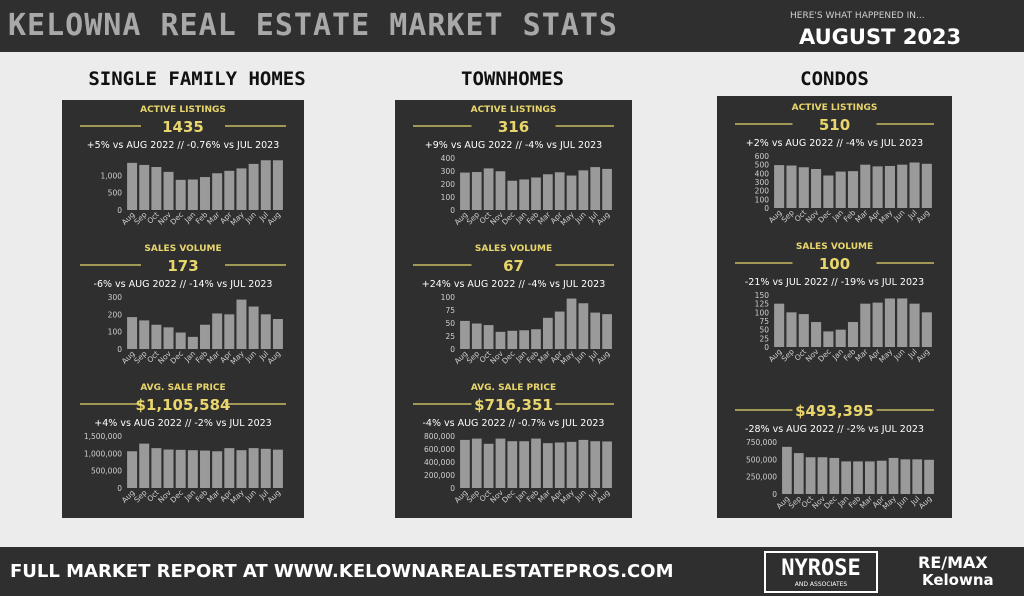  What do you see at coordinates (115, 314) in the screenshot?
I see `sfh-sales-ytick-2: 200` at bounding box center [115, 314].